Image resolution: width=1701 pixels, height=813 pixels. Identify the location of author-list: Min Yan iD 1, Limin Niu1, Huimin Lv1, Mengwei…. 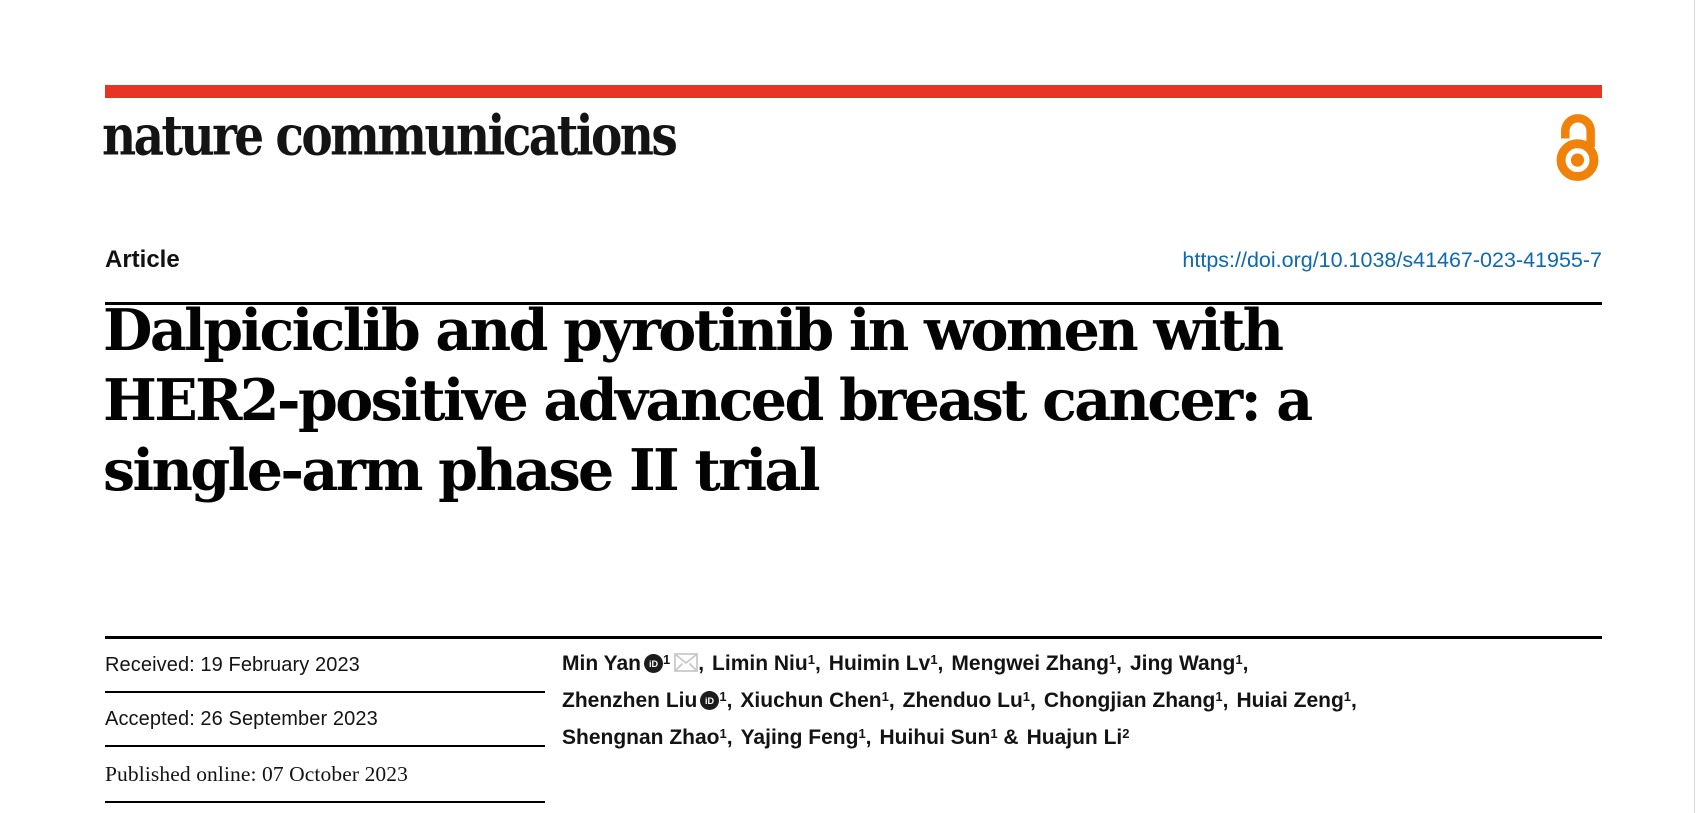
(1092, 700).